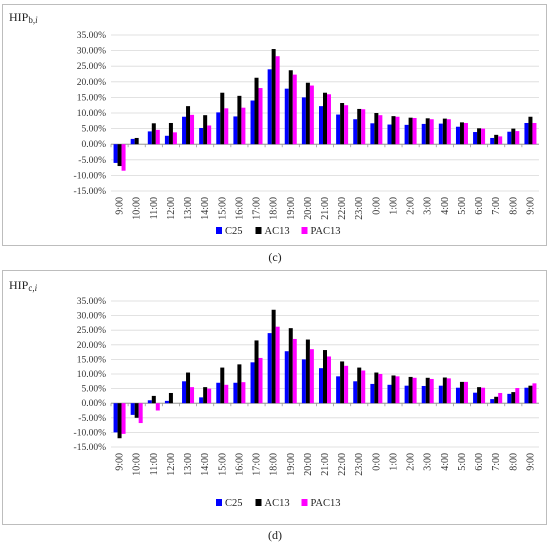 This screenshot has height=543, width=550. I want to click on x-tick-label: 21:00, so click(325, 464).